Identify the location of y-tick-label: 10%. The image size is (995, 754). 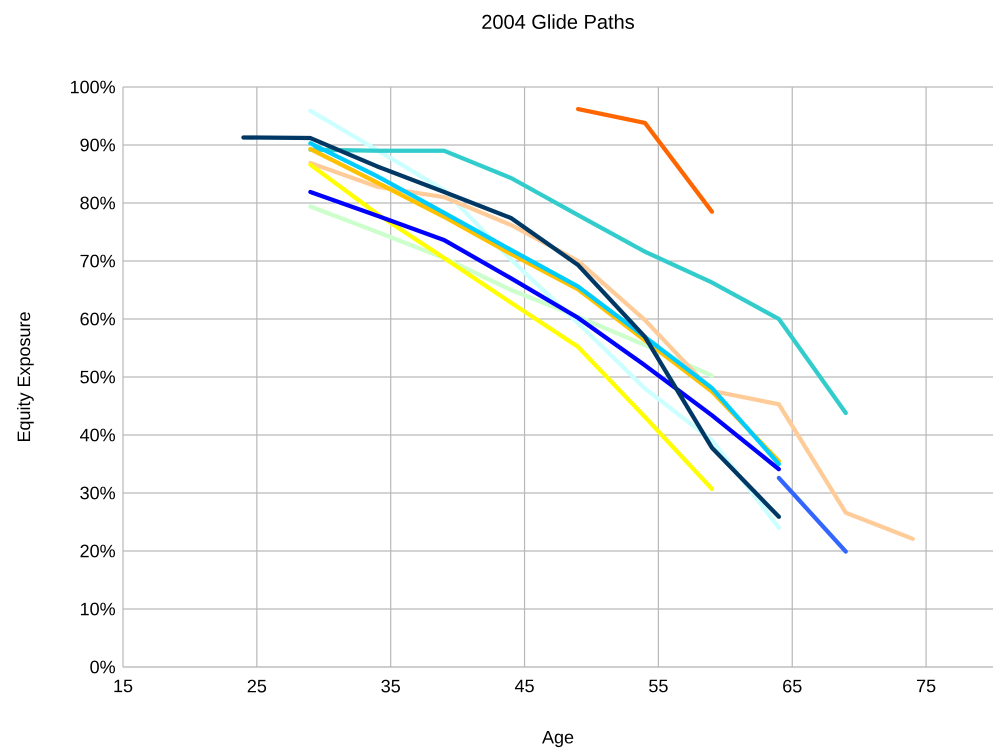
(97, 609).